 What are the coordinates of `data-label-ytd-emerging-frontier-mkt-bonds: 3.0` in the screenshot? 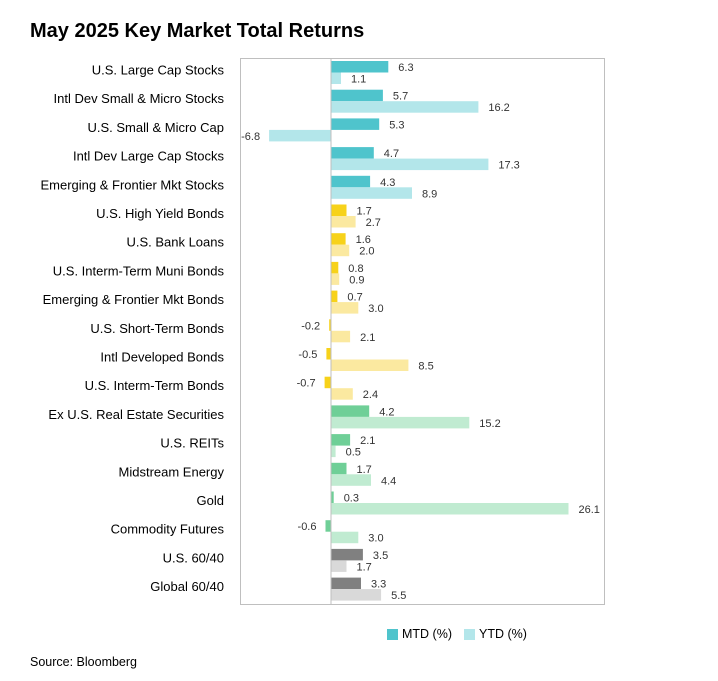 It's located at (375, 309).